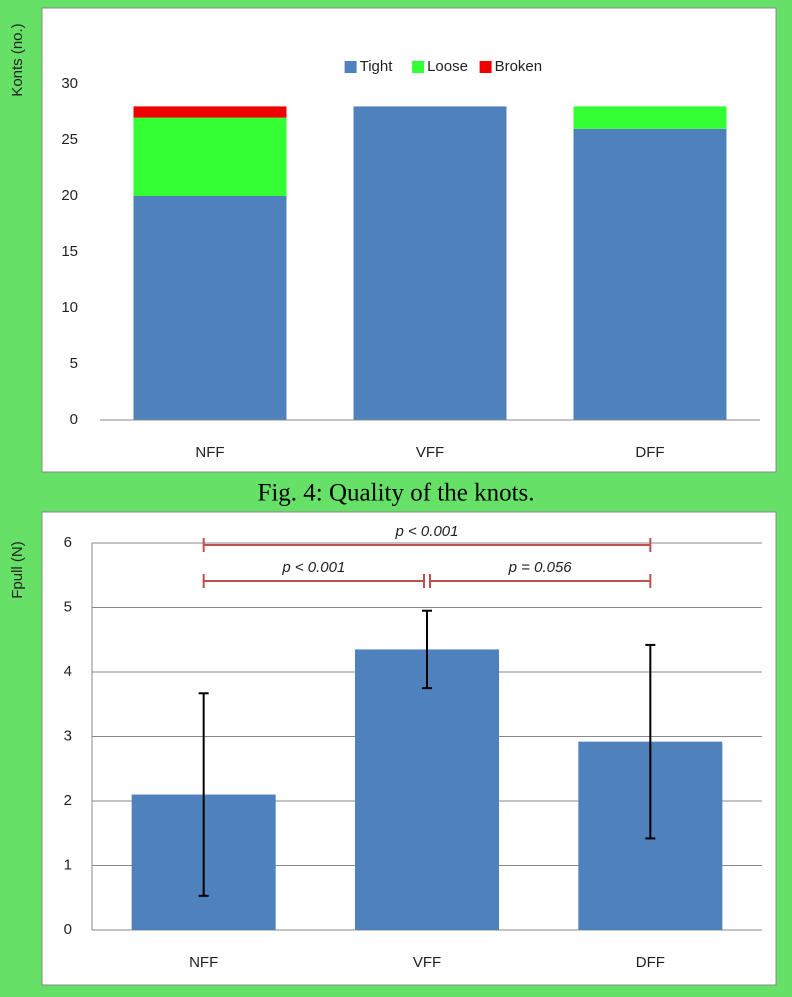 This screenshot has height=997, width=792. I want to click on y-axis-label: Konts (no.), so click(17, 59).